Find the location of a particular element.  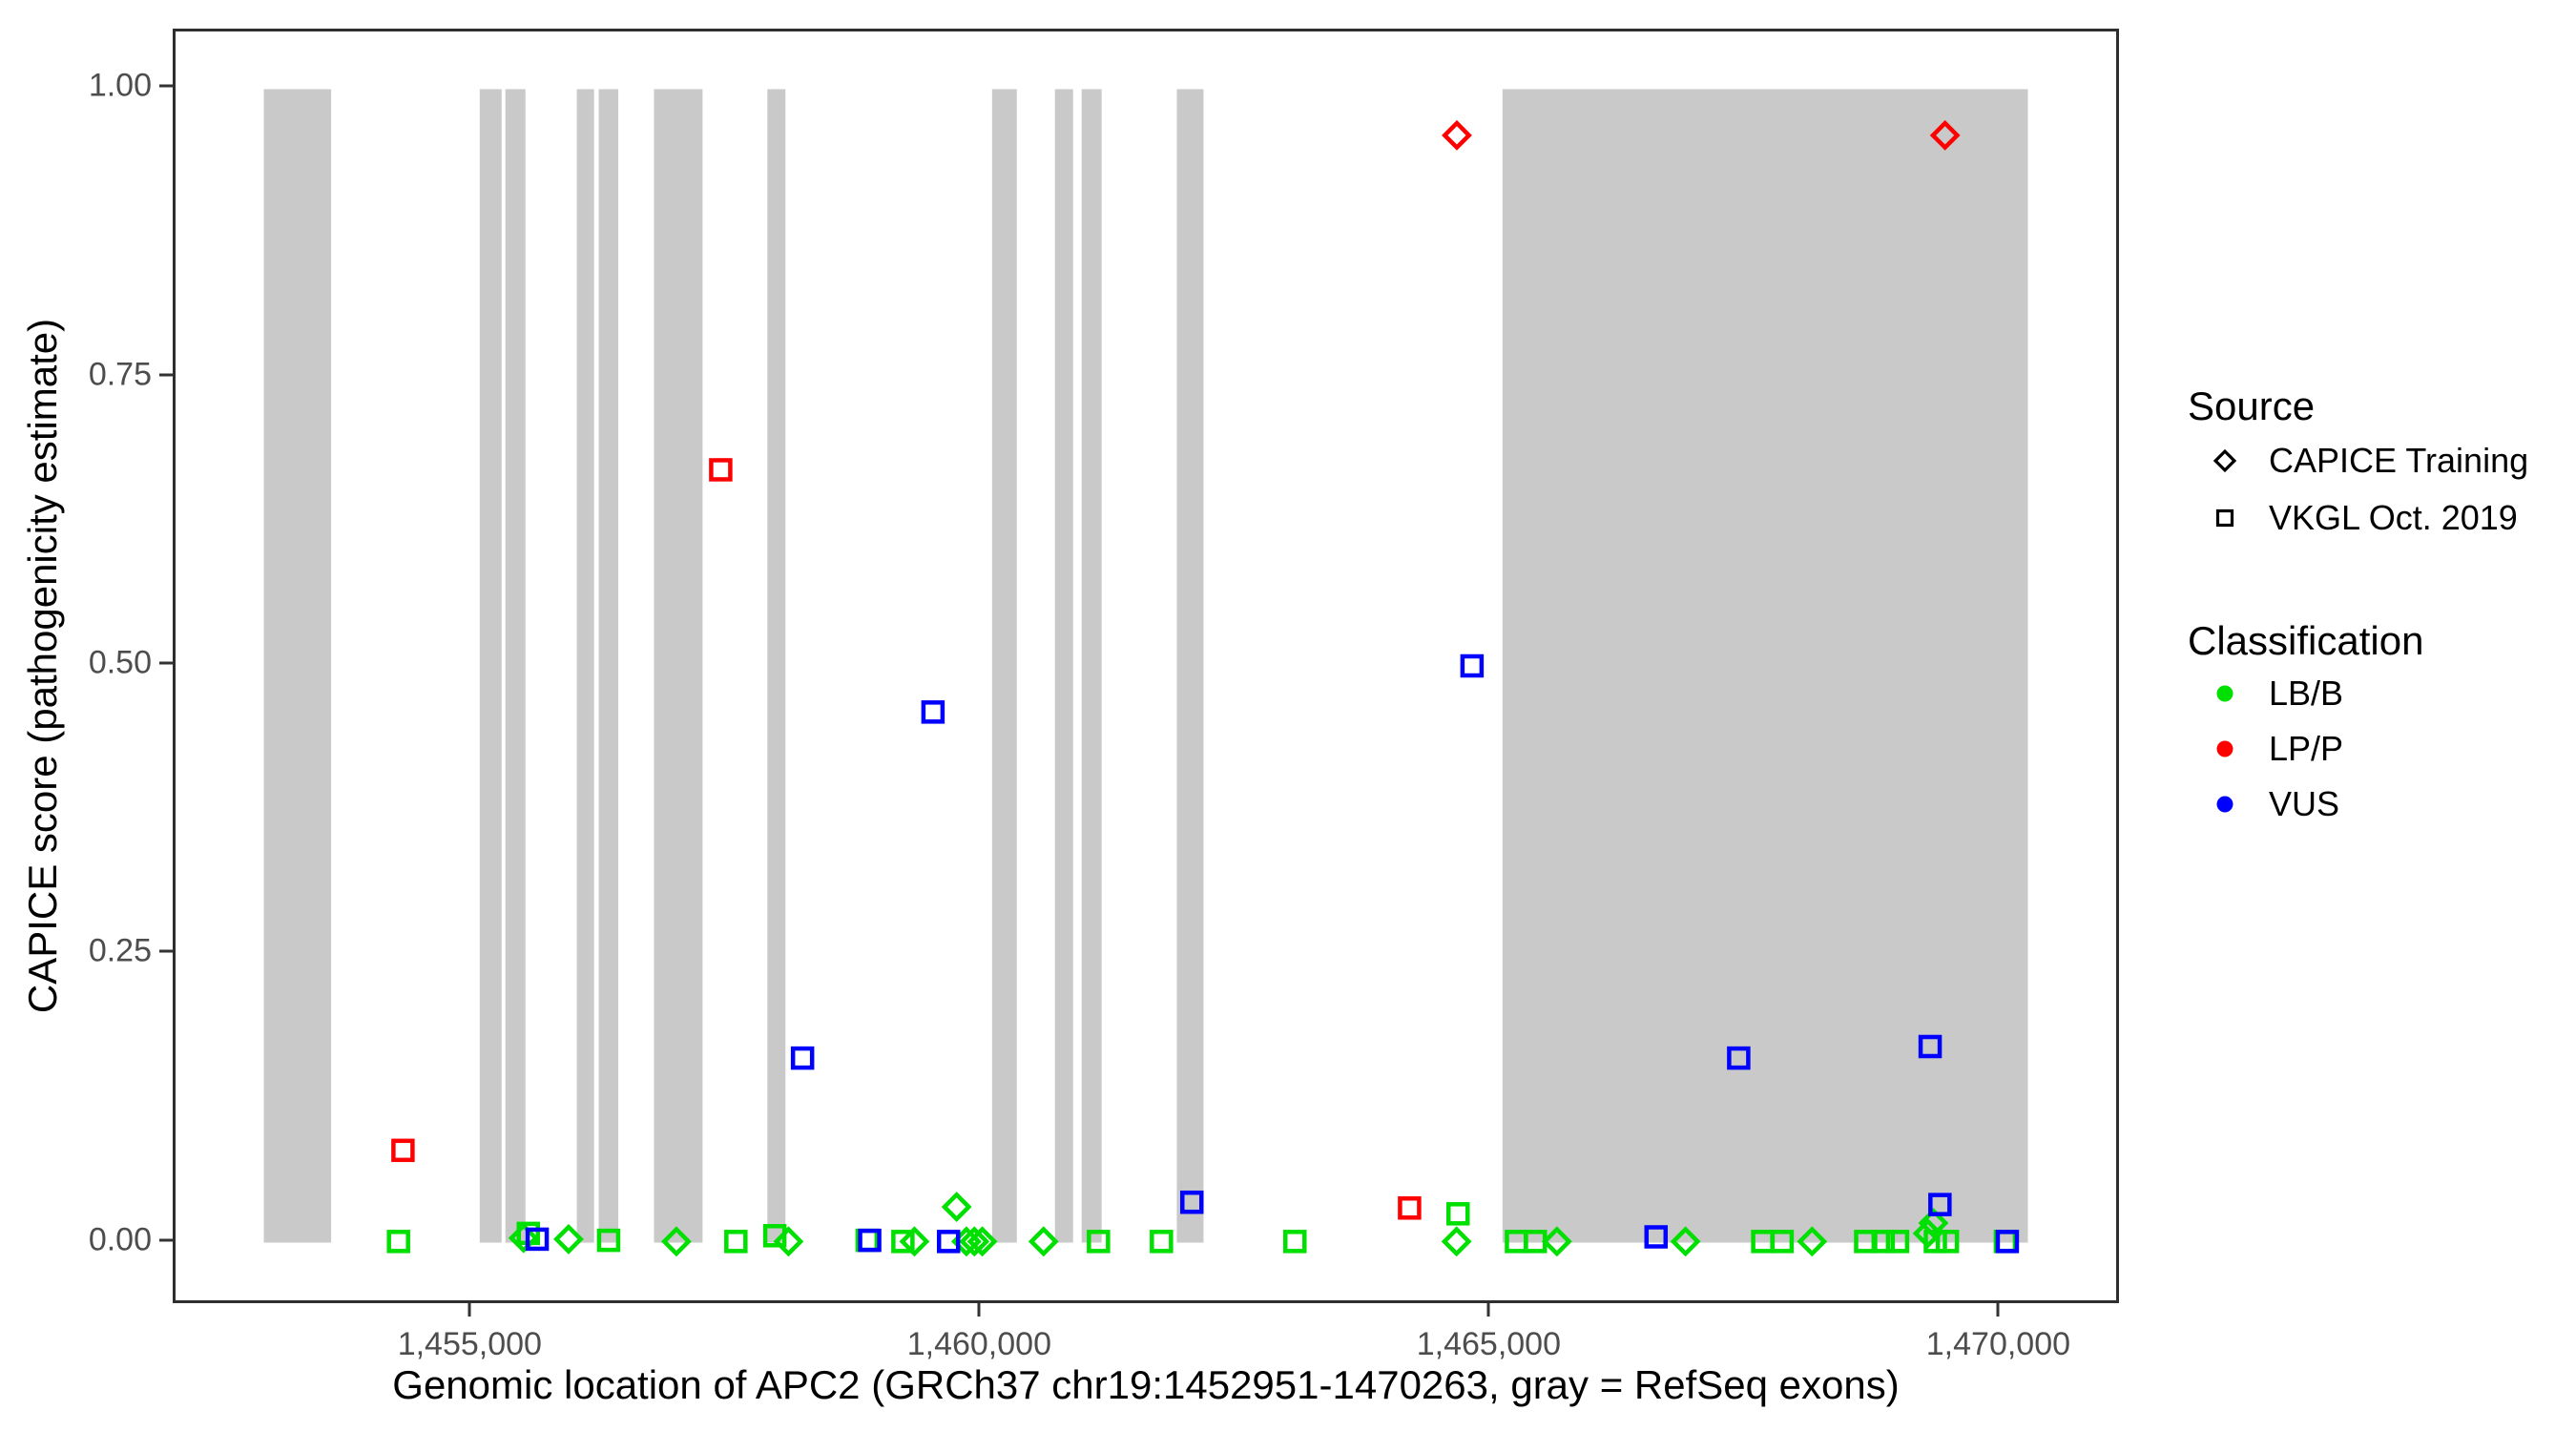

x-axis-tick-label: 1,465,000 is located at coordinates (1489, 1344).